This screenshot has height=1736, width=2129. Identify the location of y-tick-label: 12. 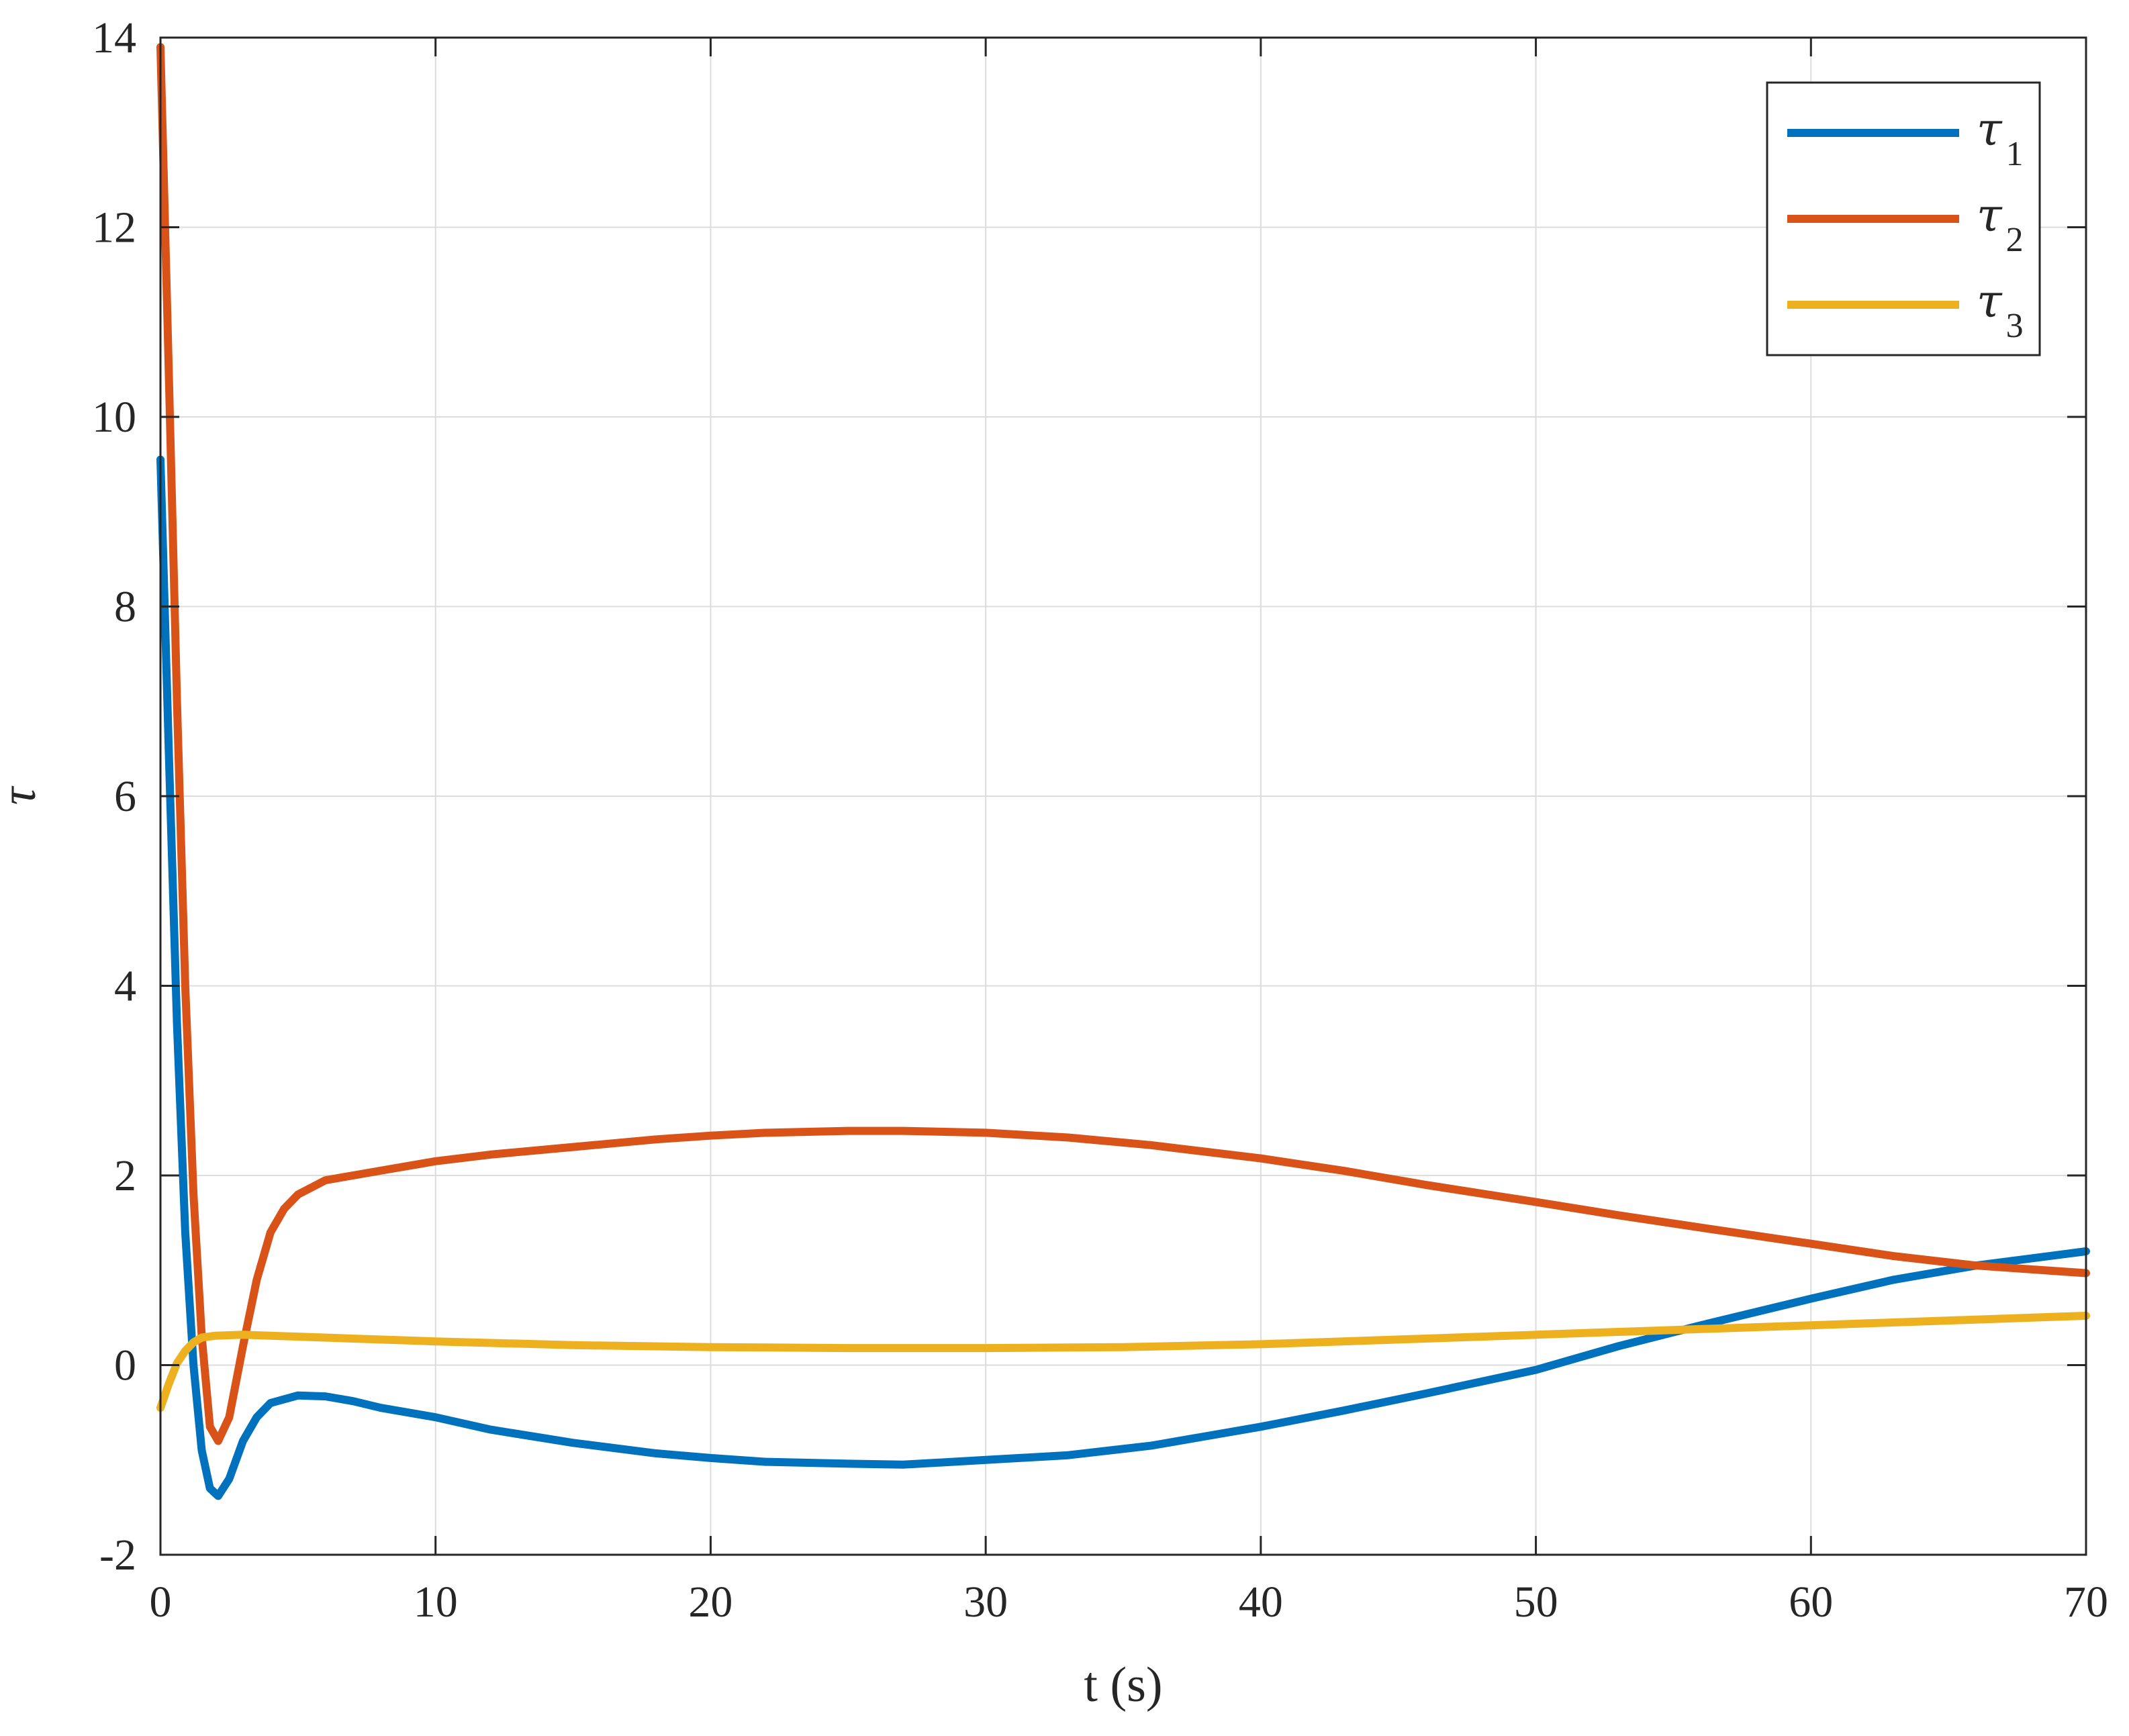
(114, 228).